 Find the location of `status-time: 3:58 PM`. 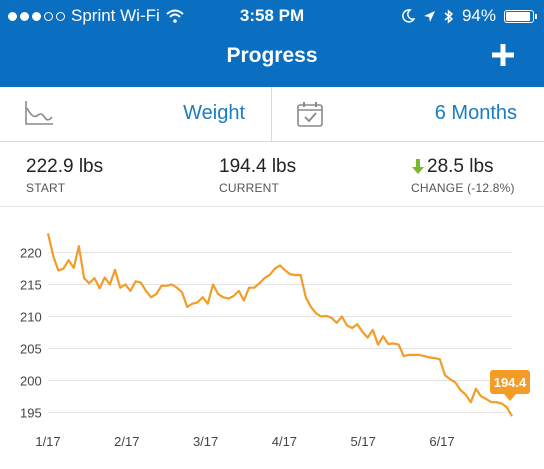

status-time: 3:58 PM is located at coordinates (272, 15).